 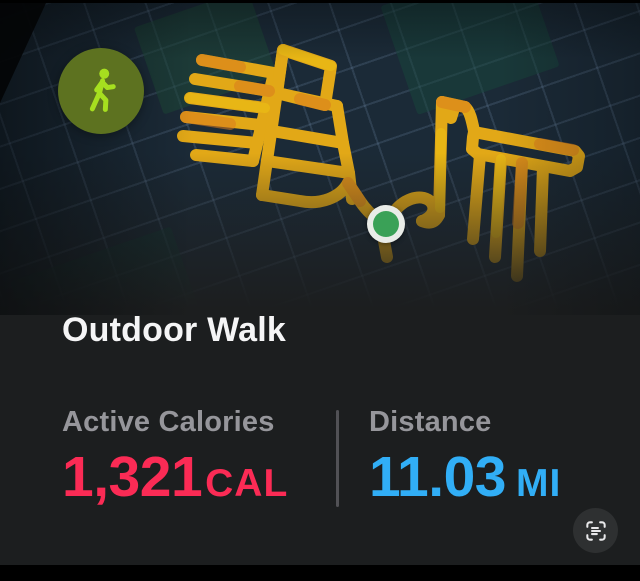 I want to click on walking-person-icon, so click(x=102, y=90).